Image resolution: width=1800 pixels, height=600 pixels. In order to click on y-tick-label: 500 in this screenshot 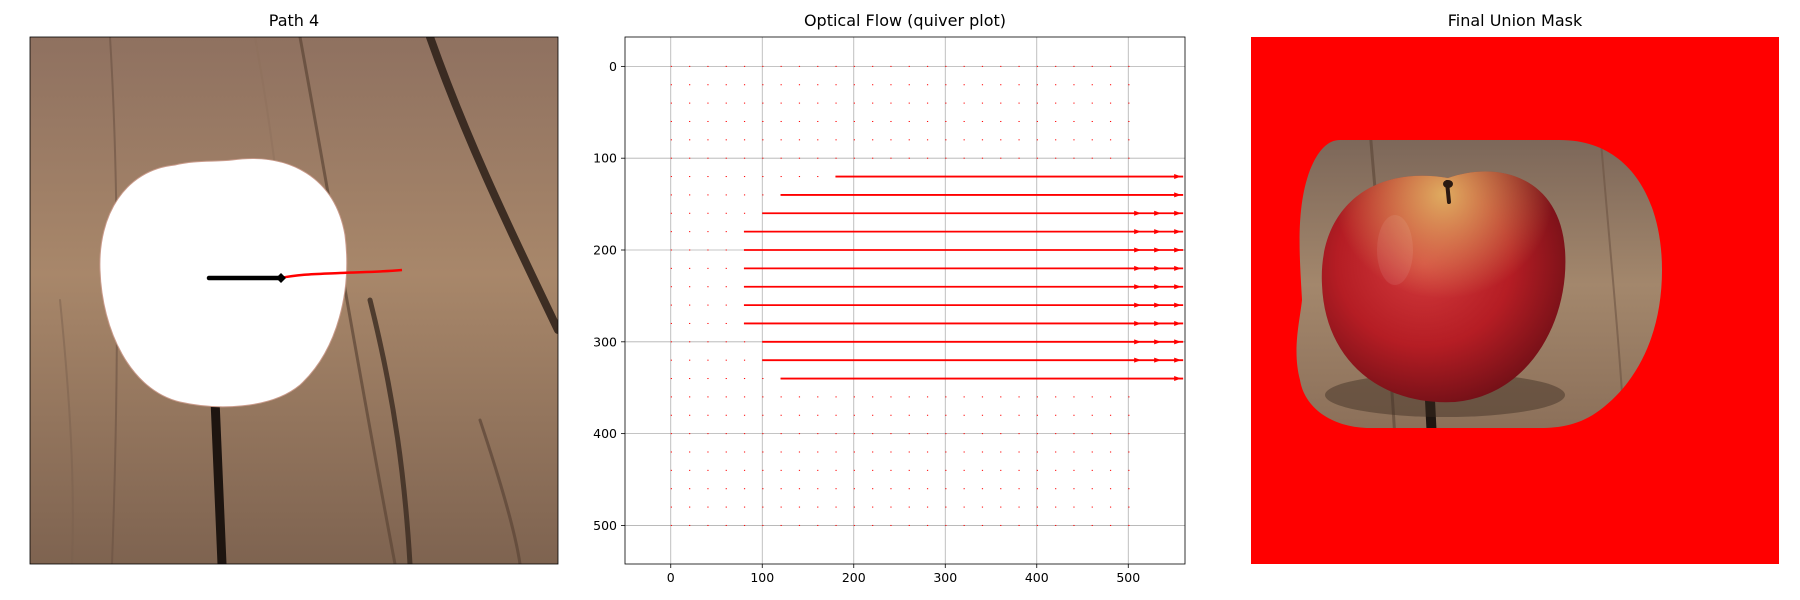, I will do `click(605, 525)`.